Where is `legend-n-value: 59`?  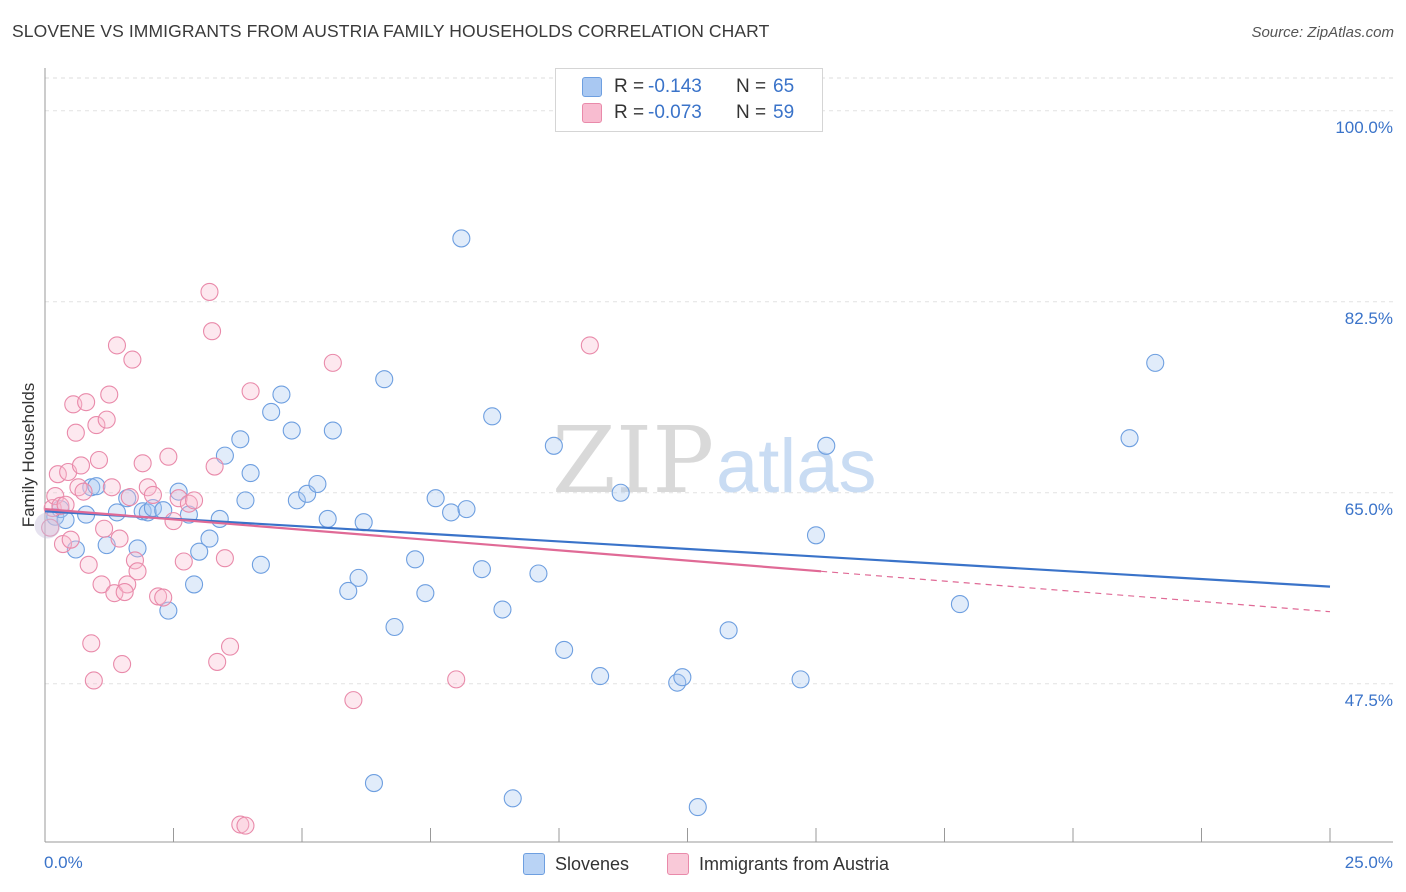 legend-n-value: 59 is located at coordinates (784, 112).